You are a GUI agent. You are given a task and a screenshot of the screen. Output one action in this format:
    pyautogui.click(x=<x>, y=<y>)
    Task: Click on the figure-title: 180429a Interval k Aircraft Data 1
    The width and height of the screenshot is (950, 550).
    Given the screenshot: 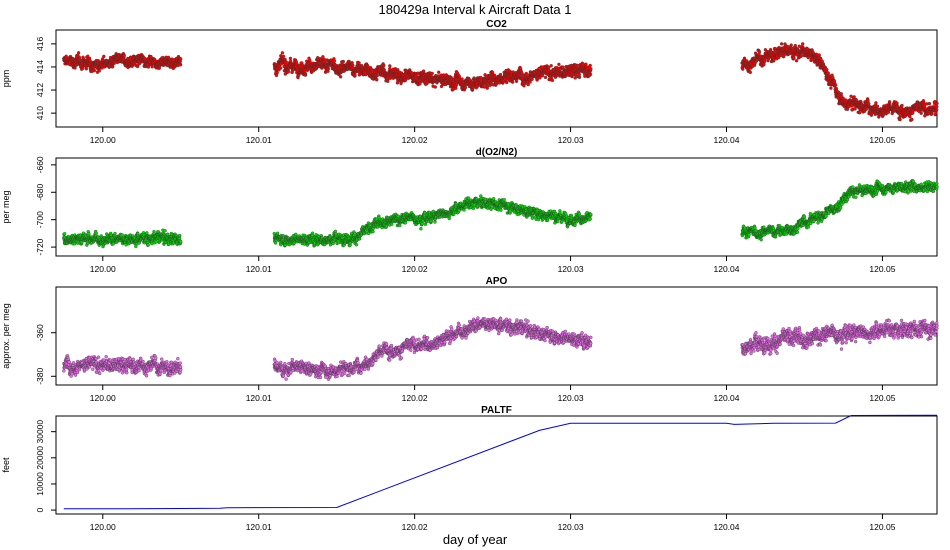 What is the action you would take?
    pyautogui.click(x=475, y=9)
    